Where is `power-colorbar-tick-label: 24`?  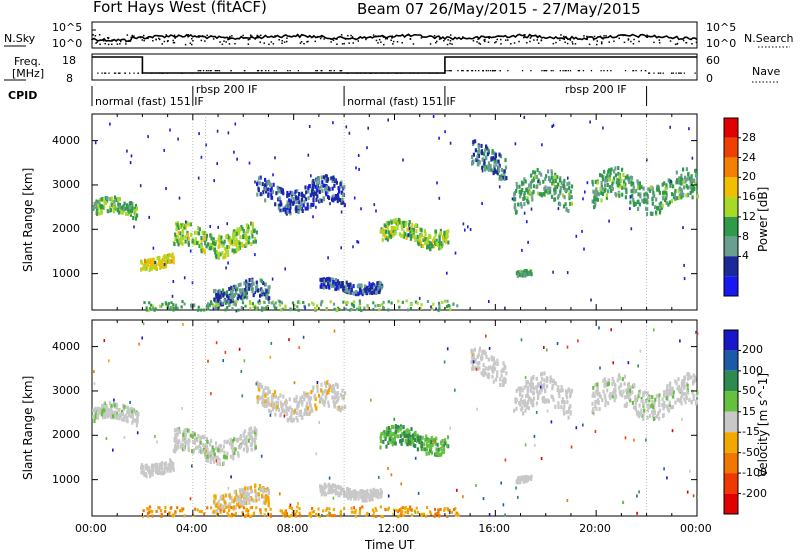 power-colorbar-tick-label: 24 is located at coordinates (749, 157).